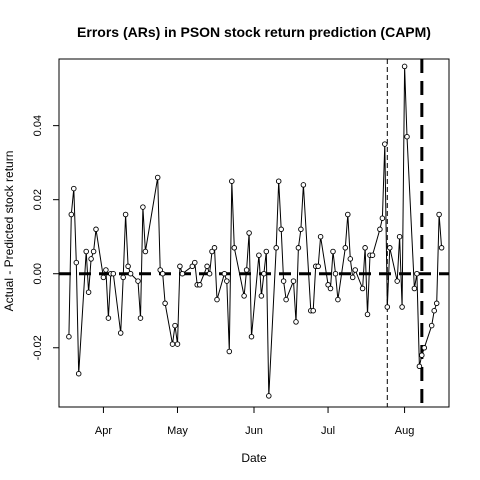 This screenshot has width=480, height=480. What do you see at coordinates (328, 431) in the screenshot?
I see `x-tick-label: Jul` at bounding box center [328, 431].